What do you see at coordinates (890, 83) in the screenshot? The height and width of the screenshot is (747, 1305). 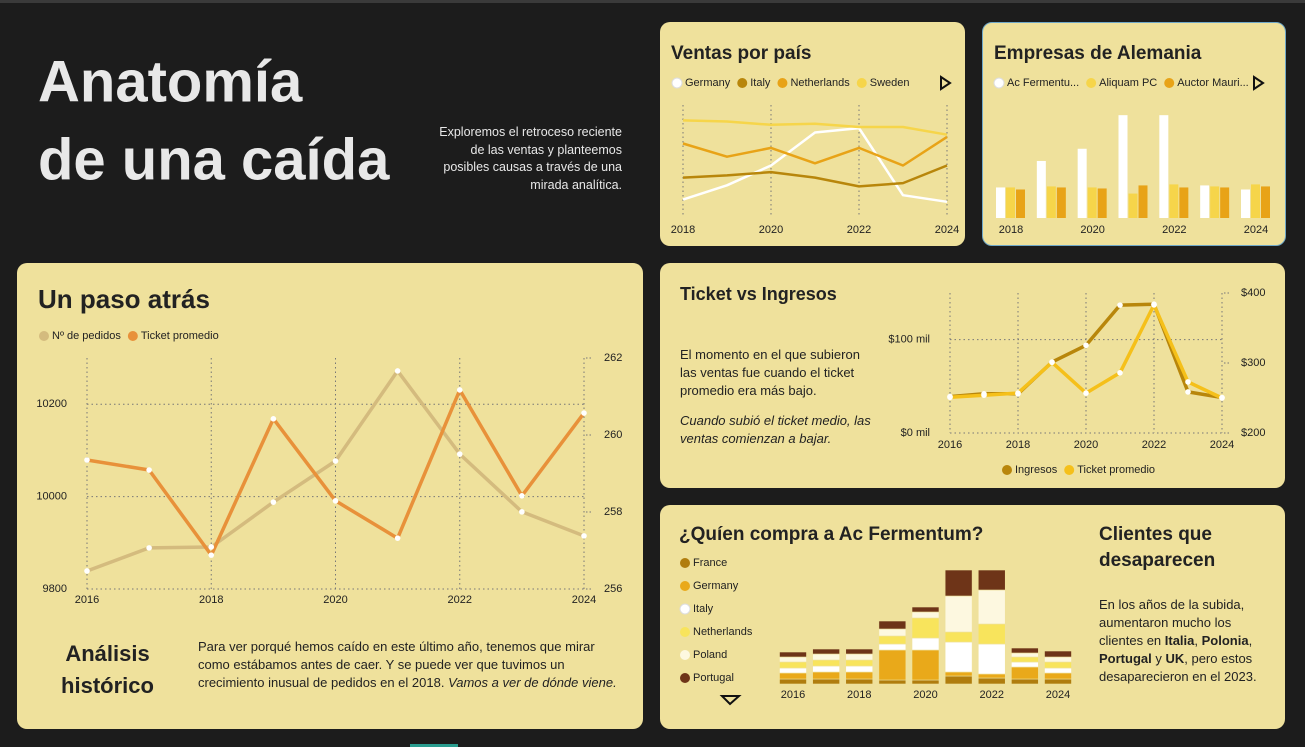 I see `legend-label: Sweden` at bounding box center [890, 83].